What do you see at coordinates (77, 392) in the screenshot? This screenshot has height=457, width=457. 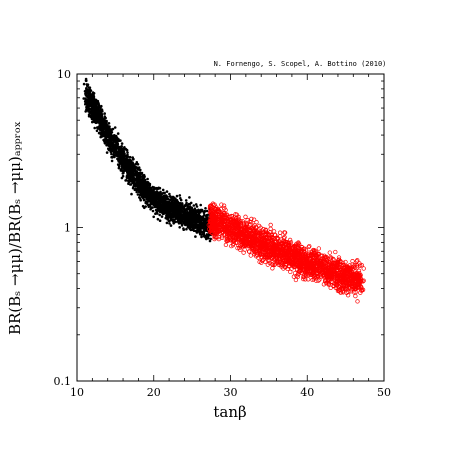 I see `x-tick-label: 10` at bounding box center [77, 392].